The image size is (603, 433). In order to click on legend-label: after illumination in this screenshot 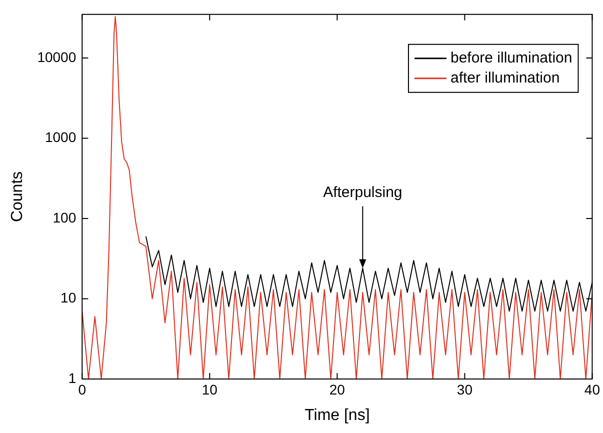, I will do `click(505, 78)`.